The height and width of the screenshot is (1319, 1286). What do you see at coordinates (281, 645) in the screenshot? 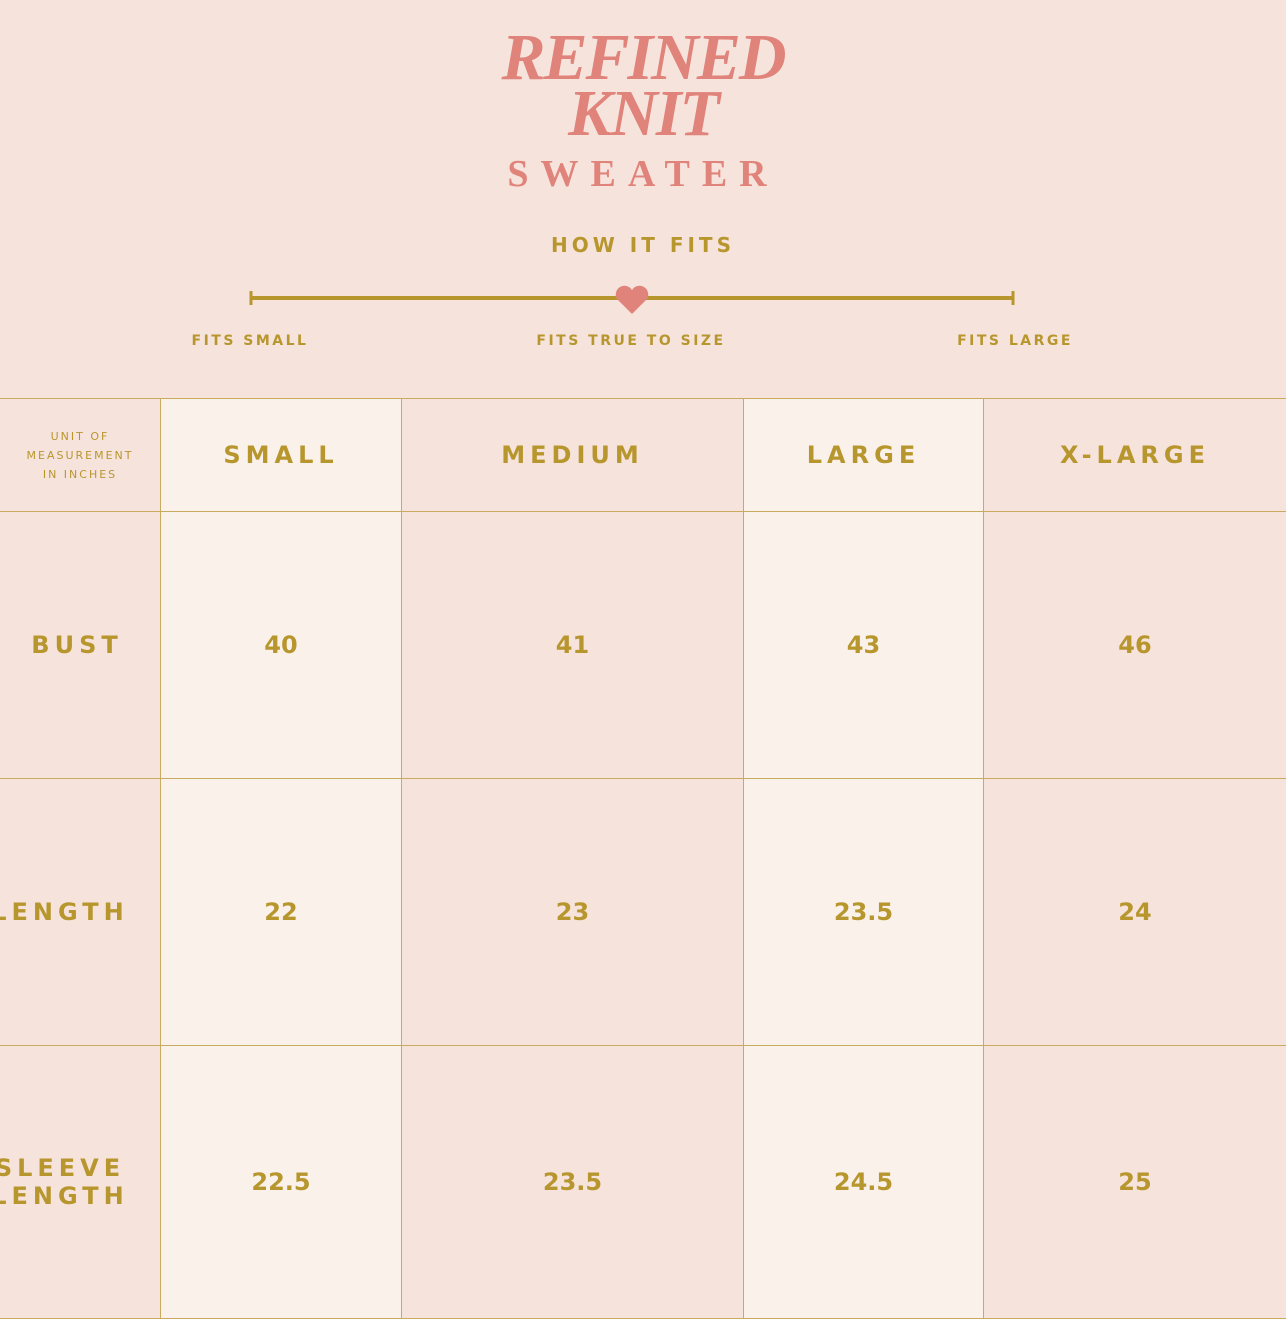
I see `value-cell: 40` at bounding box center [281, 645].